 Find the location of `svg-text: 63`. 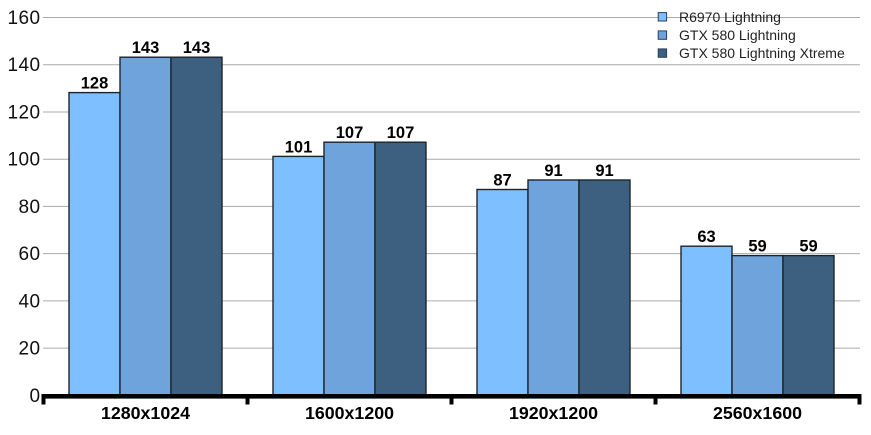

svg-text: 63 is located at coordinates (706, 237).